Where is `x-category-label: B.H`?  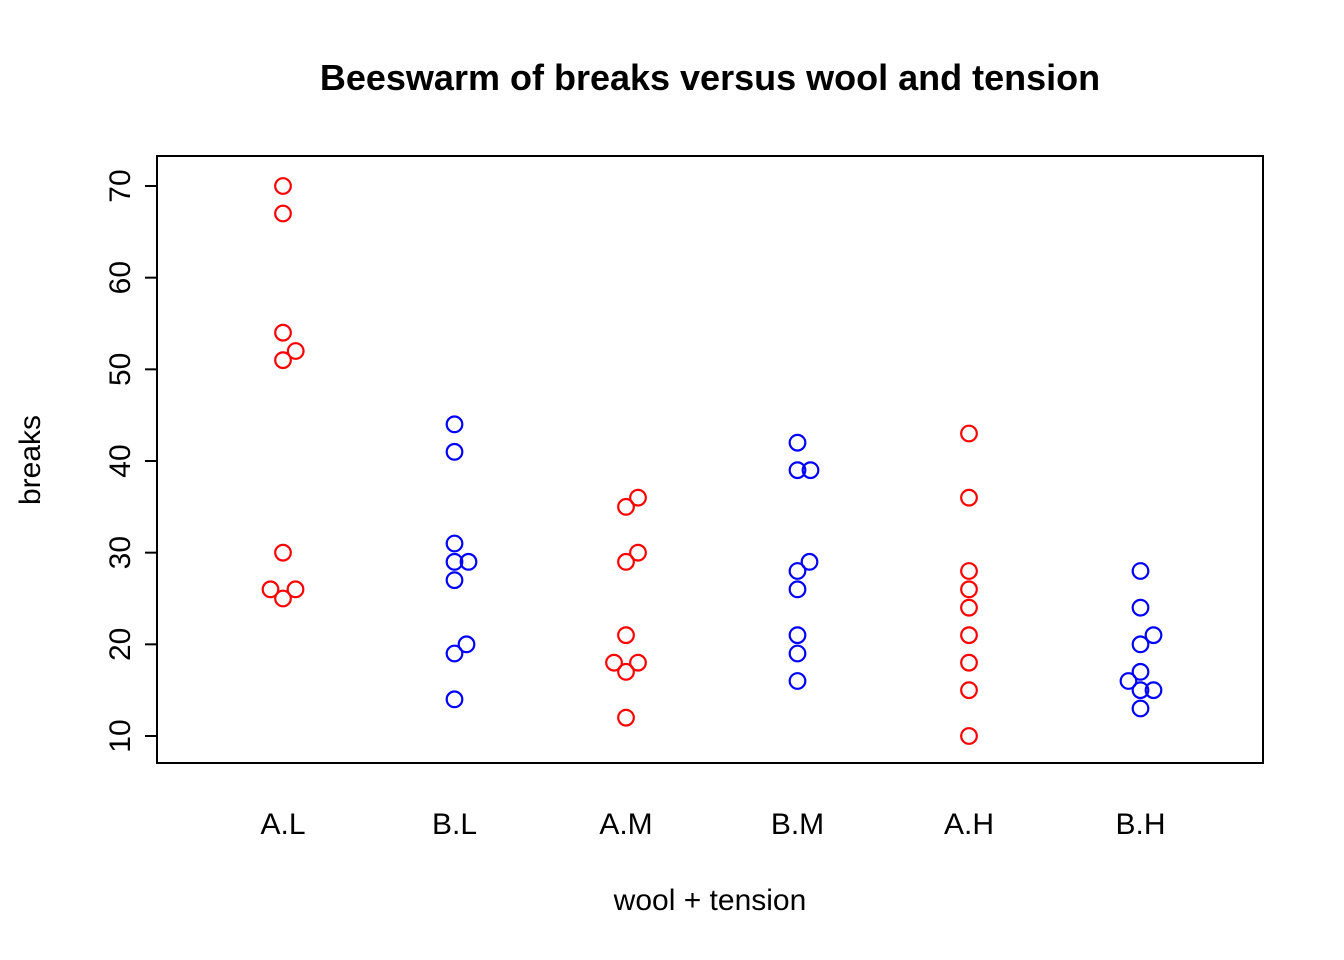
x-category-label: B.H is located at coordinates (1140, 824).